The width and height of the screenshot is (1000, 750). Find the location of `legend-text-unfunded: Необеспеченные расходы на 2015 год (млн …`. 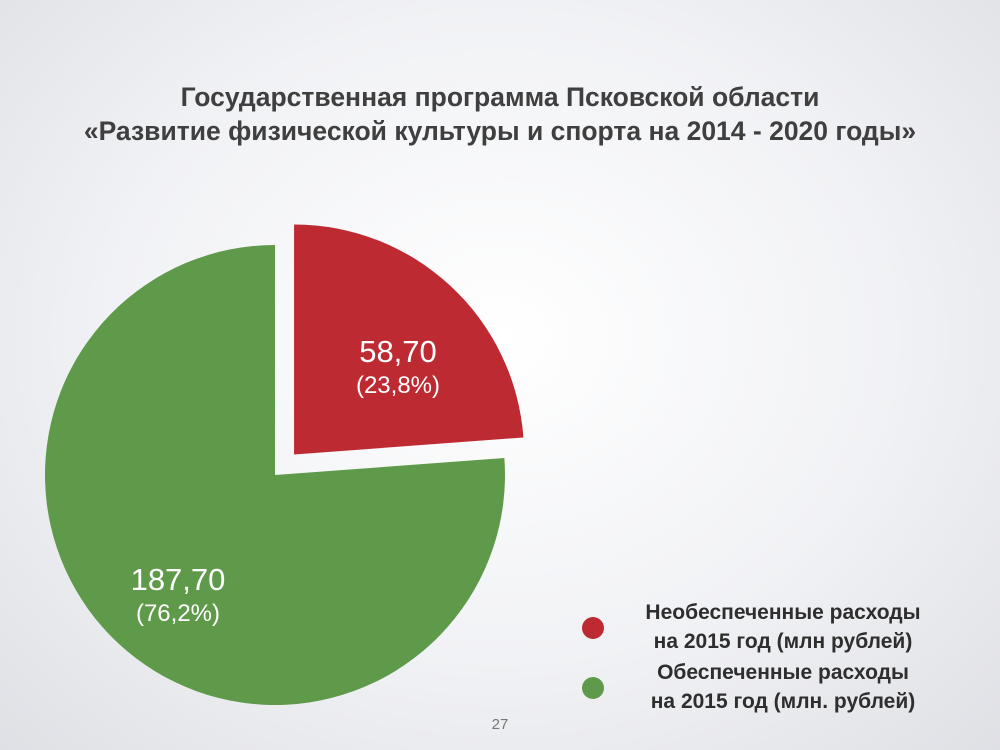

legend-text-unfunded: Необеспеченные расходы на 2015 год (млн … is located at coordinates (783, 627).